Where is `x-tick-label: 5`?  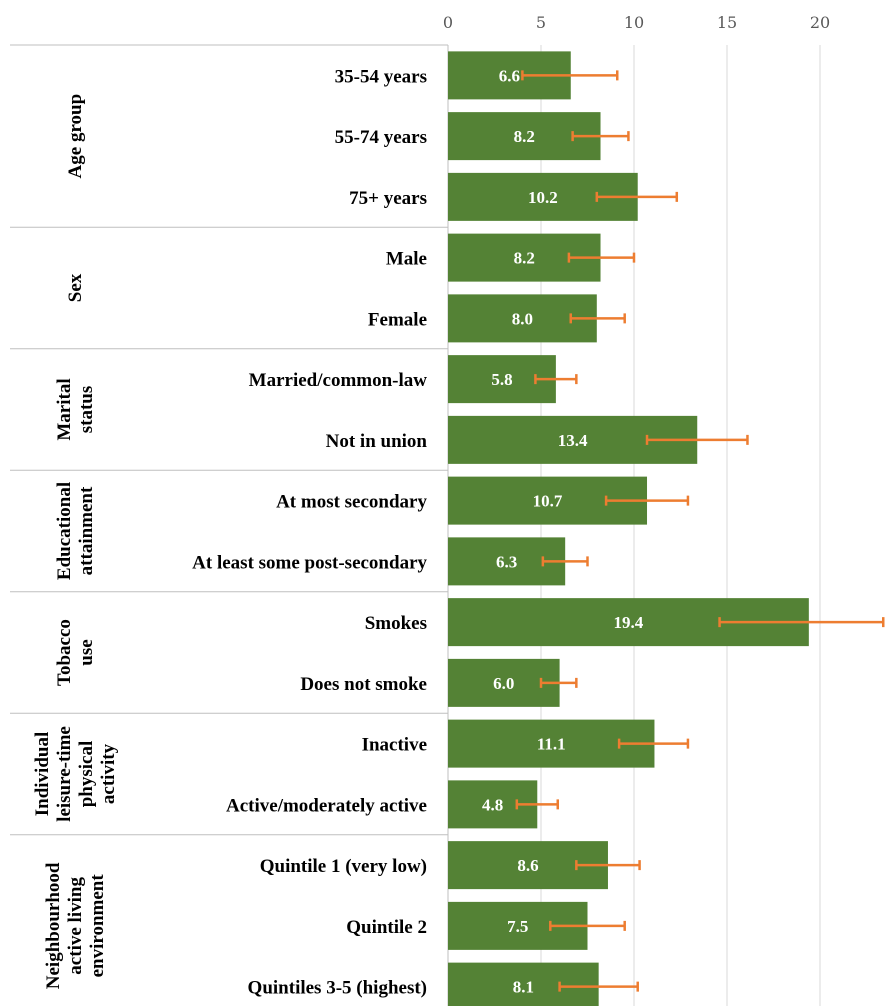 x-tick-label: 5 is located at coordinates (541, 22).